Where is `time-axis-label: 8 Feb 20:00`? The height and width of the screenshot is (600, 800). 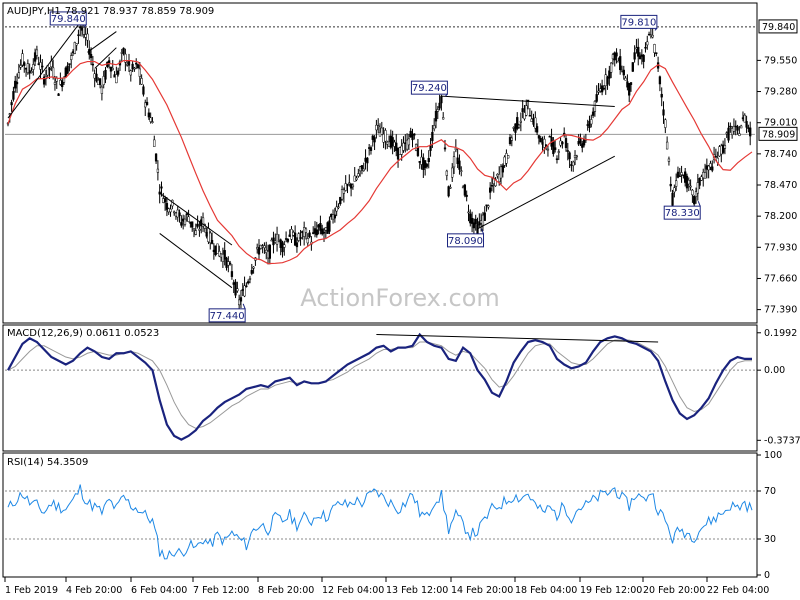
time-axis-label: 8 Feb 20:00 is located at coordinates (286, 590).